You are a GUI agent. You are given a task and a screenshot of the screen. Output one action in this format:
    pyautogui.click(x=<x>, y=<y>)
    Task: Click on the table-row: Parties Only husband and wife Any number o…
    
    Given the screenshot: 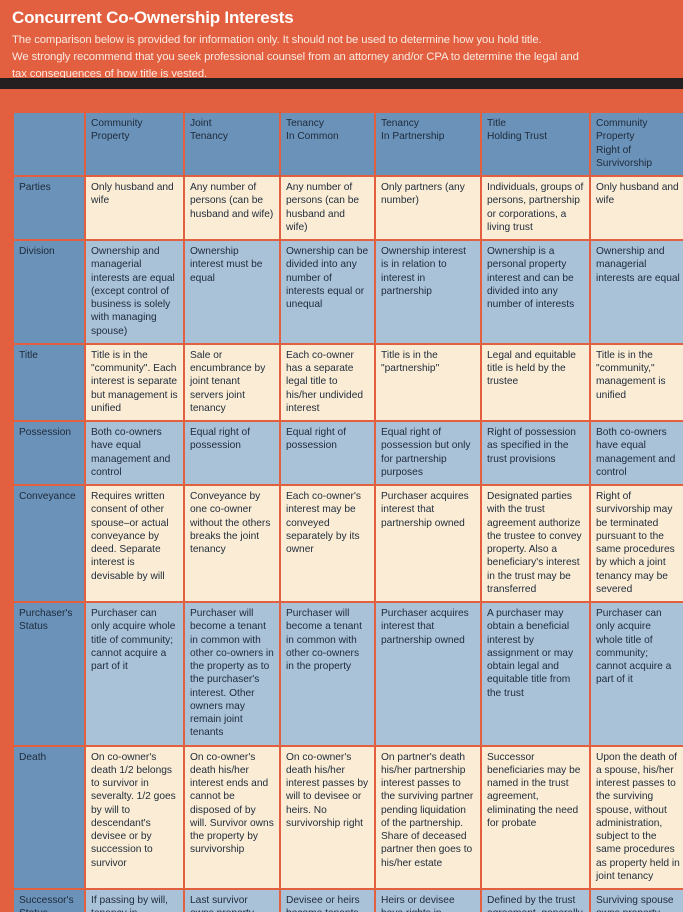 What is the action you would take?
    pyautogui.click(x=348, y=208)
    